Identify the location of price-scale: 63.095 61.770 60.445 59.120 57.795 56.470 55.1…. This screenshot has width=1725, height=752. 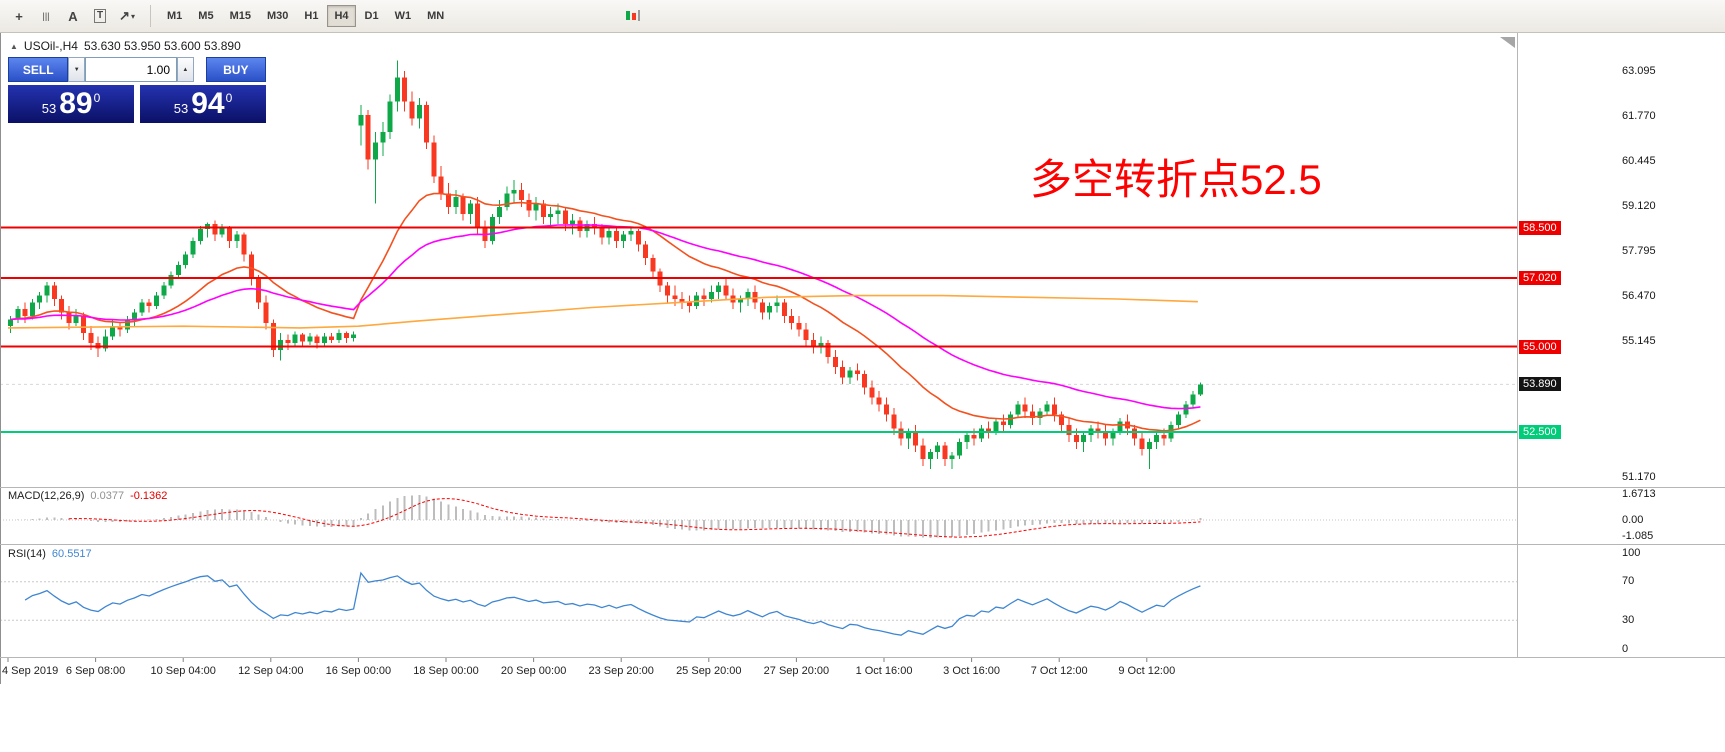
(1621, 345).